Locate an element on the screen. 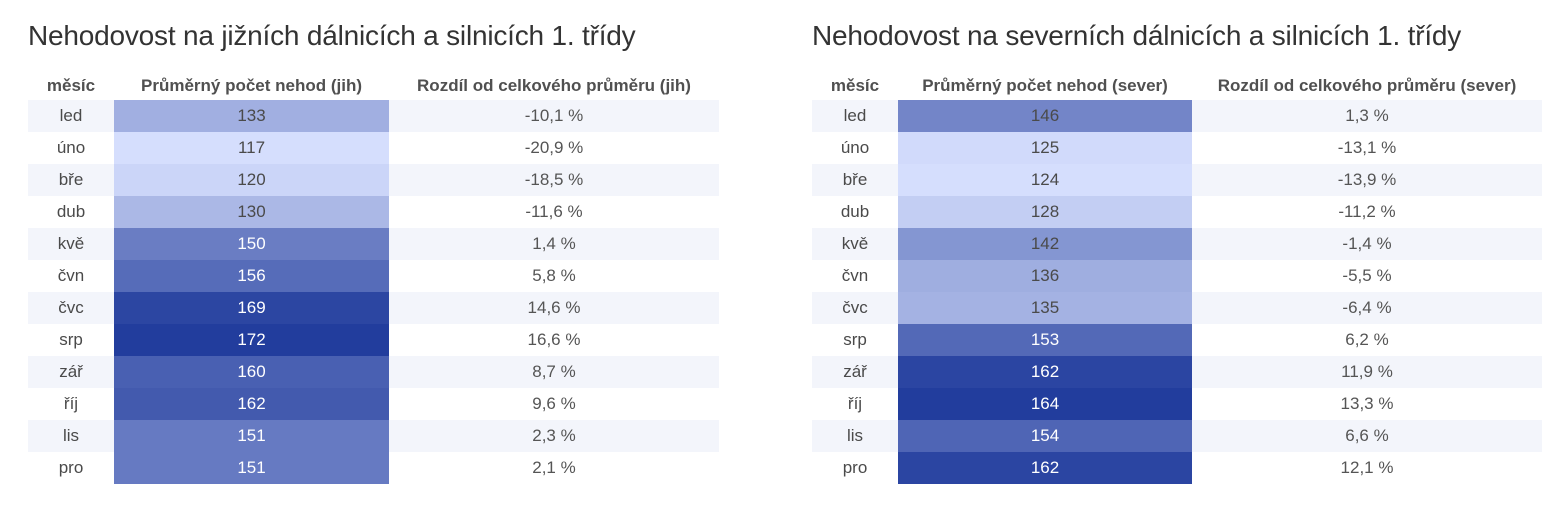 This screenshot has height=508, width=1559. south-diff-cell: 5,8 % is located at coordinates (554, 275).